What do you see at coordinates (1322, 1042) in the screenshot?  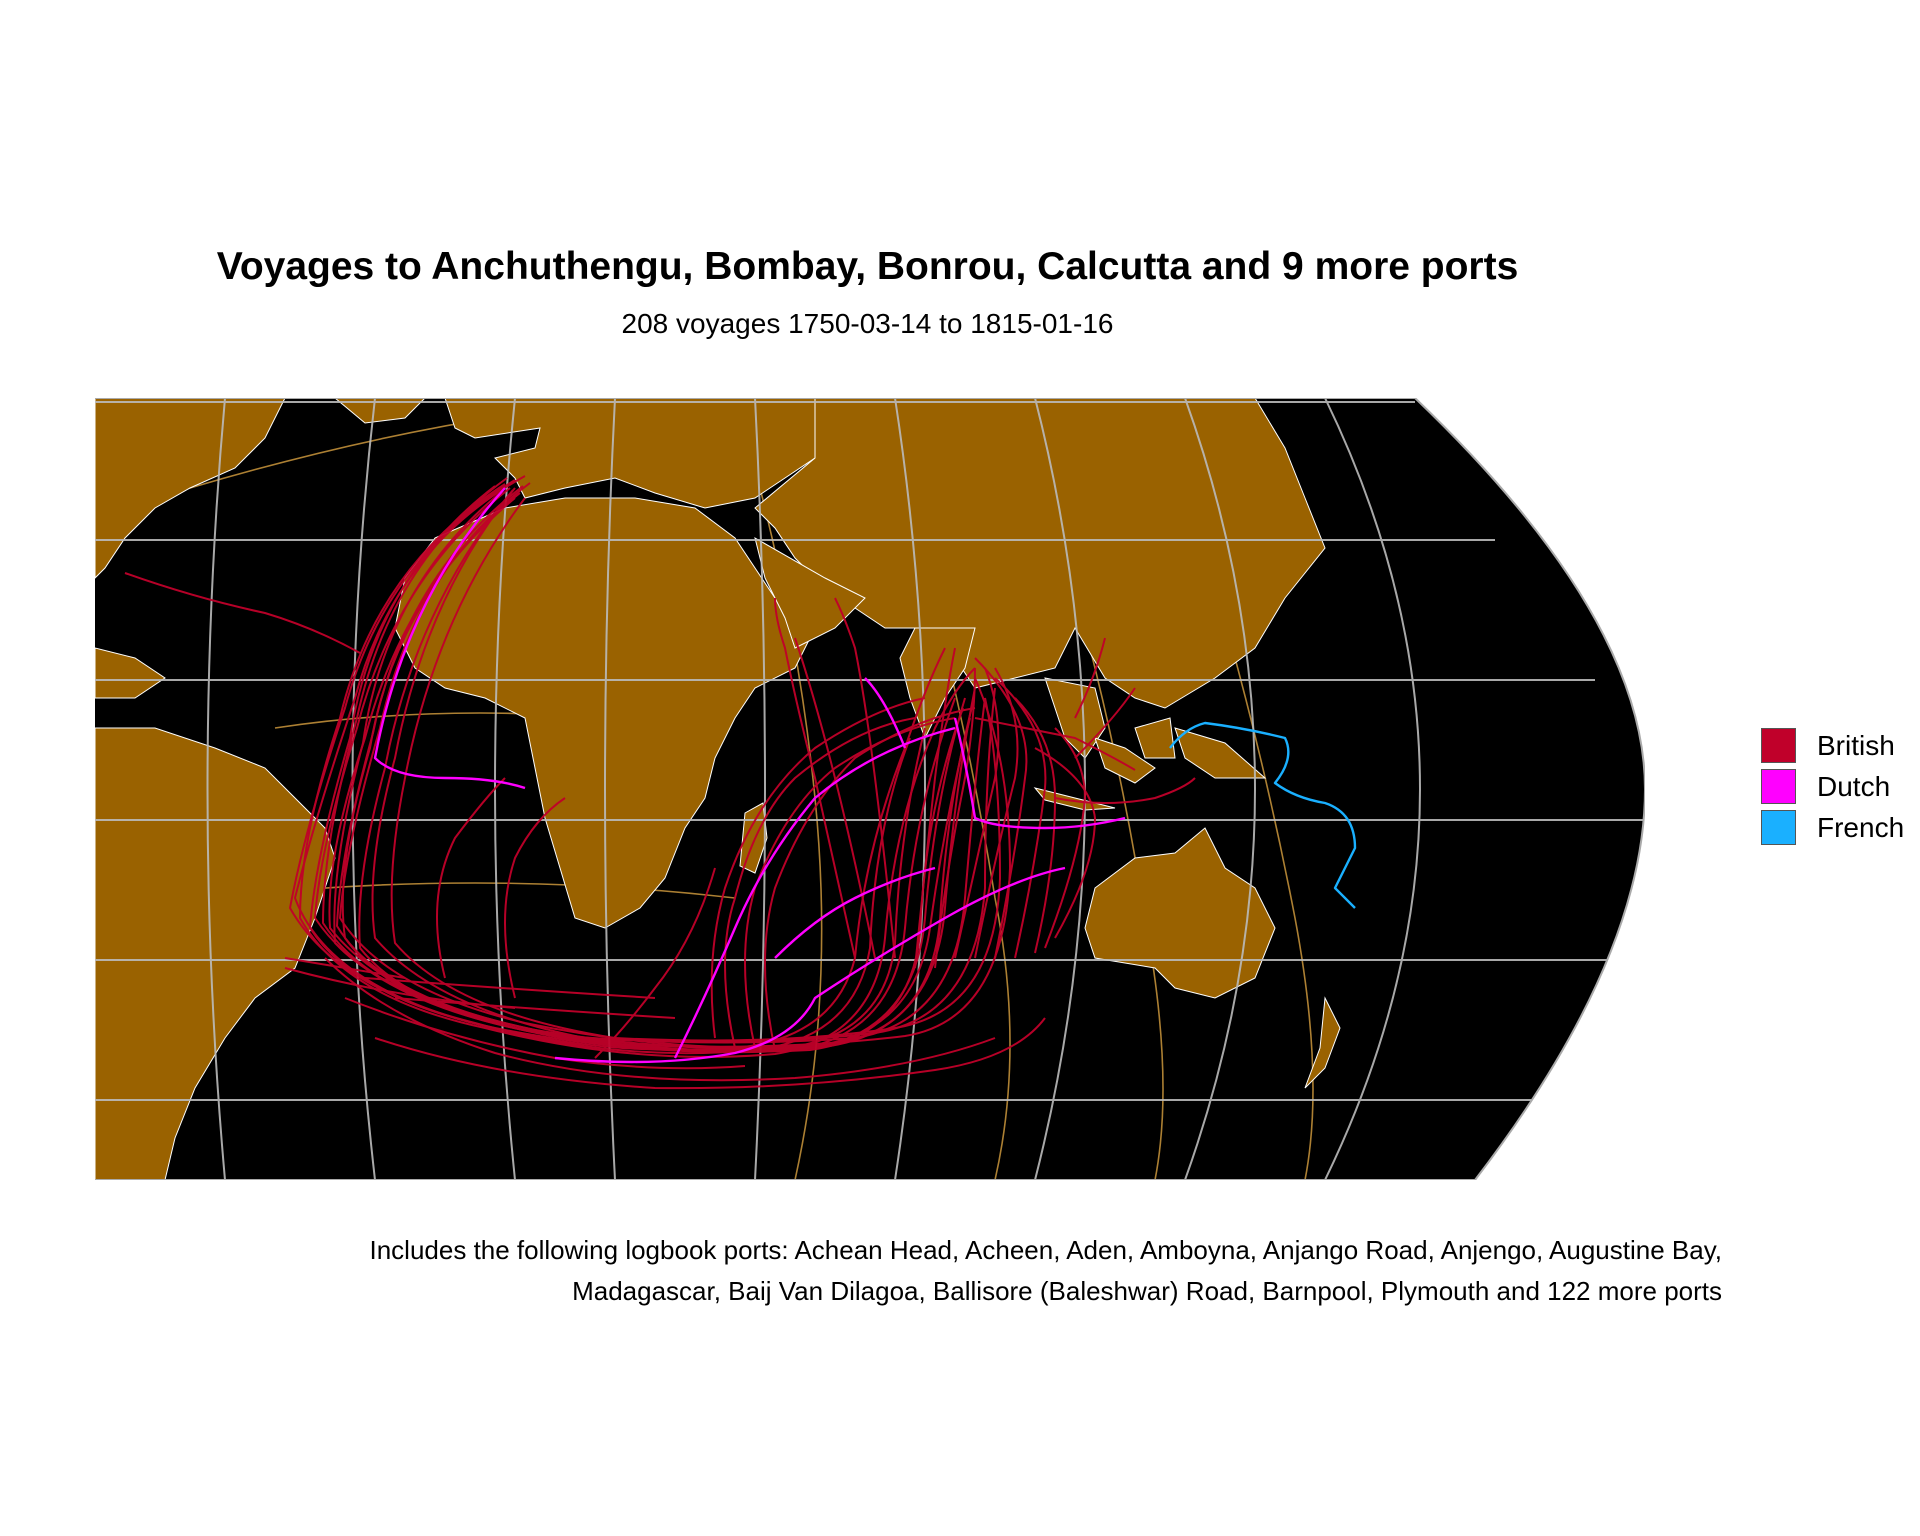 I see `new-zealand` at bounding box center [1322, 1042].